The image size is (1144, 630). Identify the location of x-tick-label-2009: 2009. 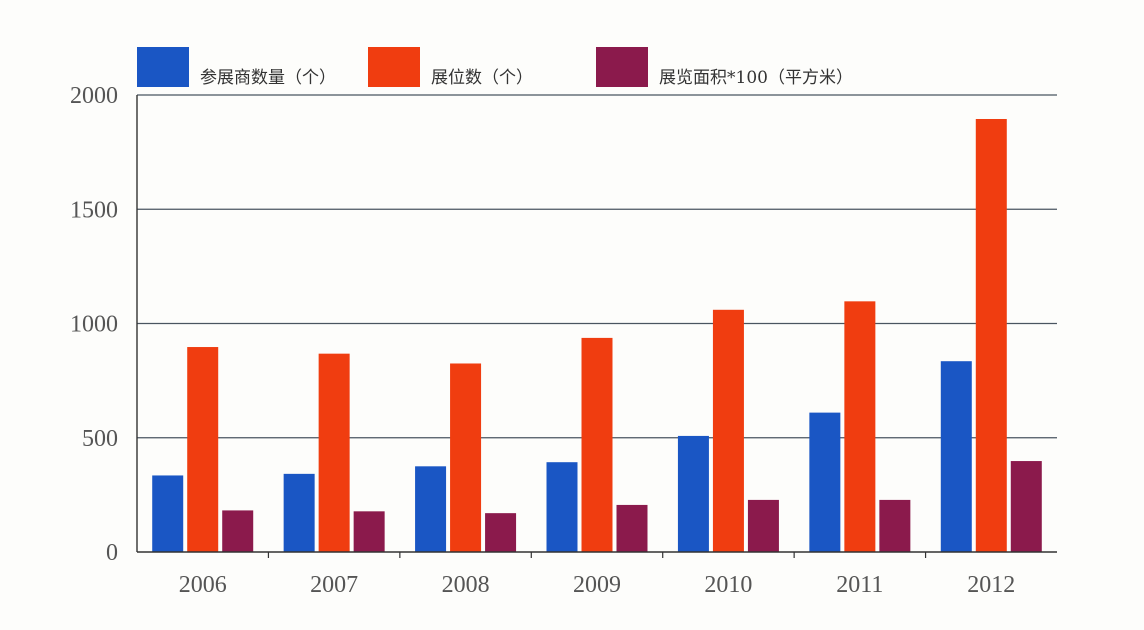
(597, 585).